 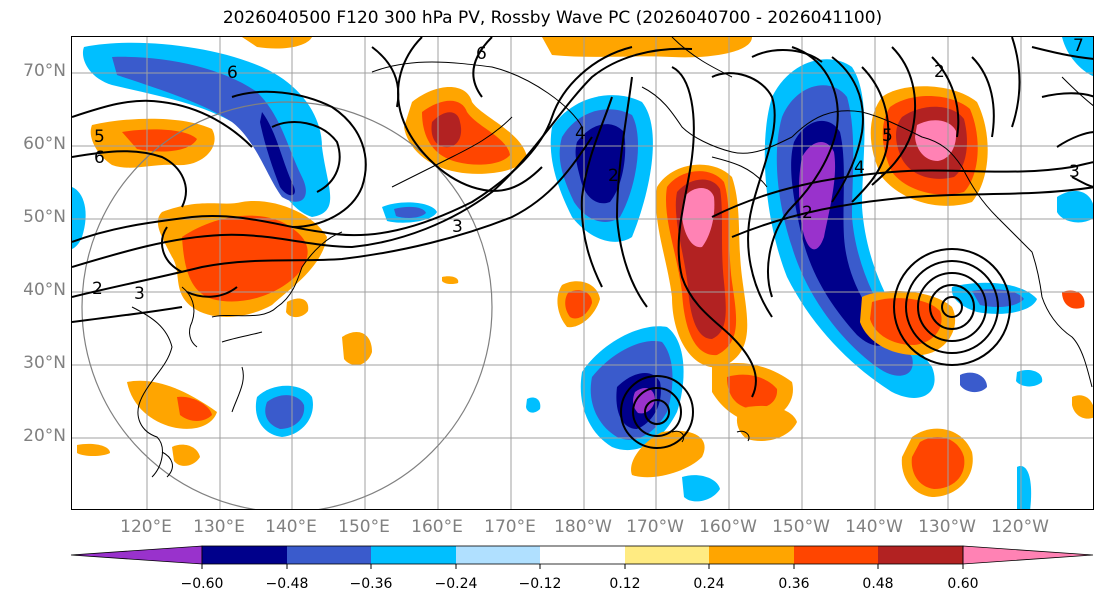 I want to click on colorbar-tick-label: −0.12, so click(x=540, y=584).